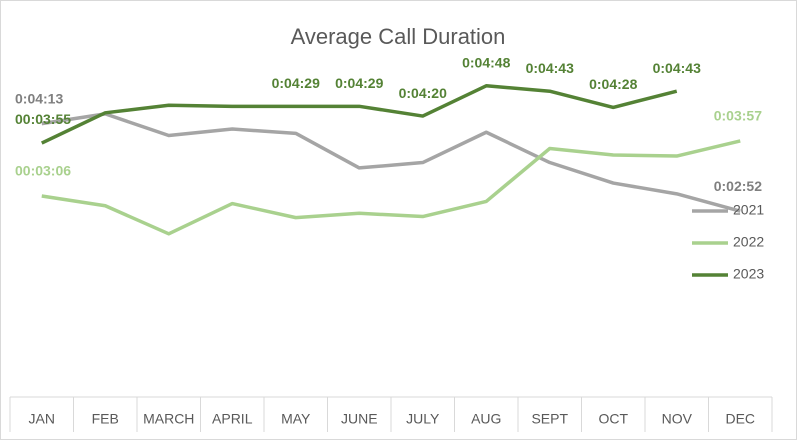 The image size is (797, 440). What do you see at coordinates (42, 419) in the screenshot?
I see `x-tick-label: JAN` at bounding box center [42, 419].